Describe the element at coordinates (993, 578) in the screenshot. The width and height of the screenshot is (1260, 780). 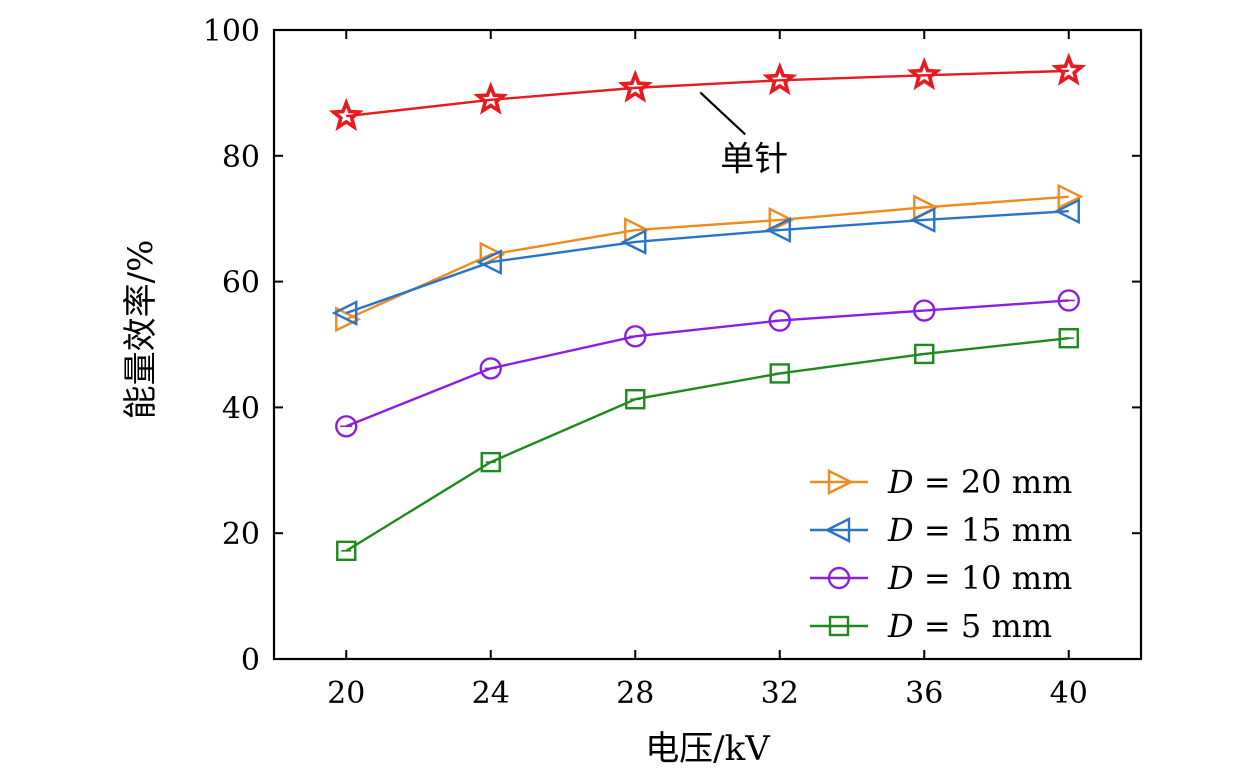
I see `legend-label-rest: = 10 mm` at that location.